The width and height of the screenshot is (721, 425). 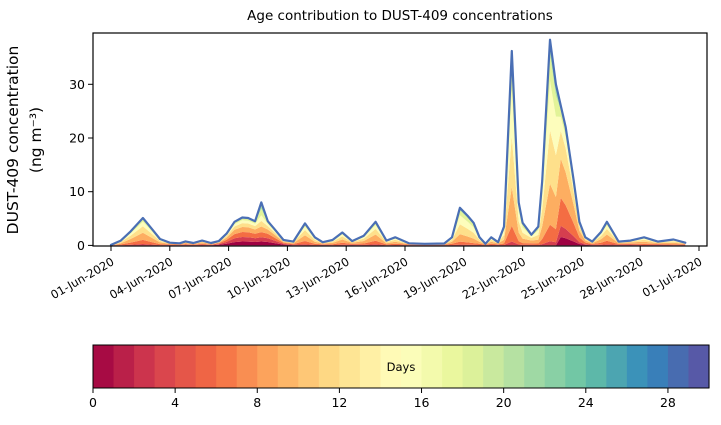 What do you see at coordinates (82, 278) in the screenshot?
I see `x-tick-label: 01-Jun-2020` at bounding box center [82, 278].